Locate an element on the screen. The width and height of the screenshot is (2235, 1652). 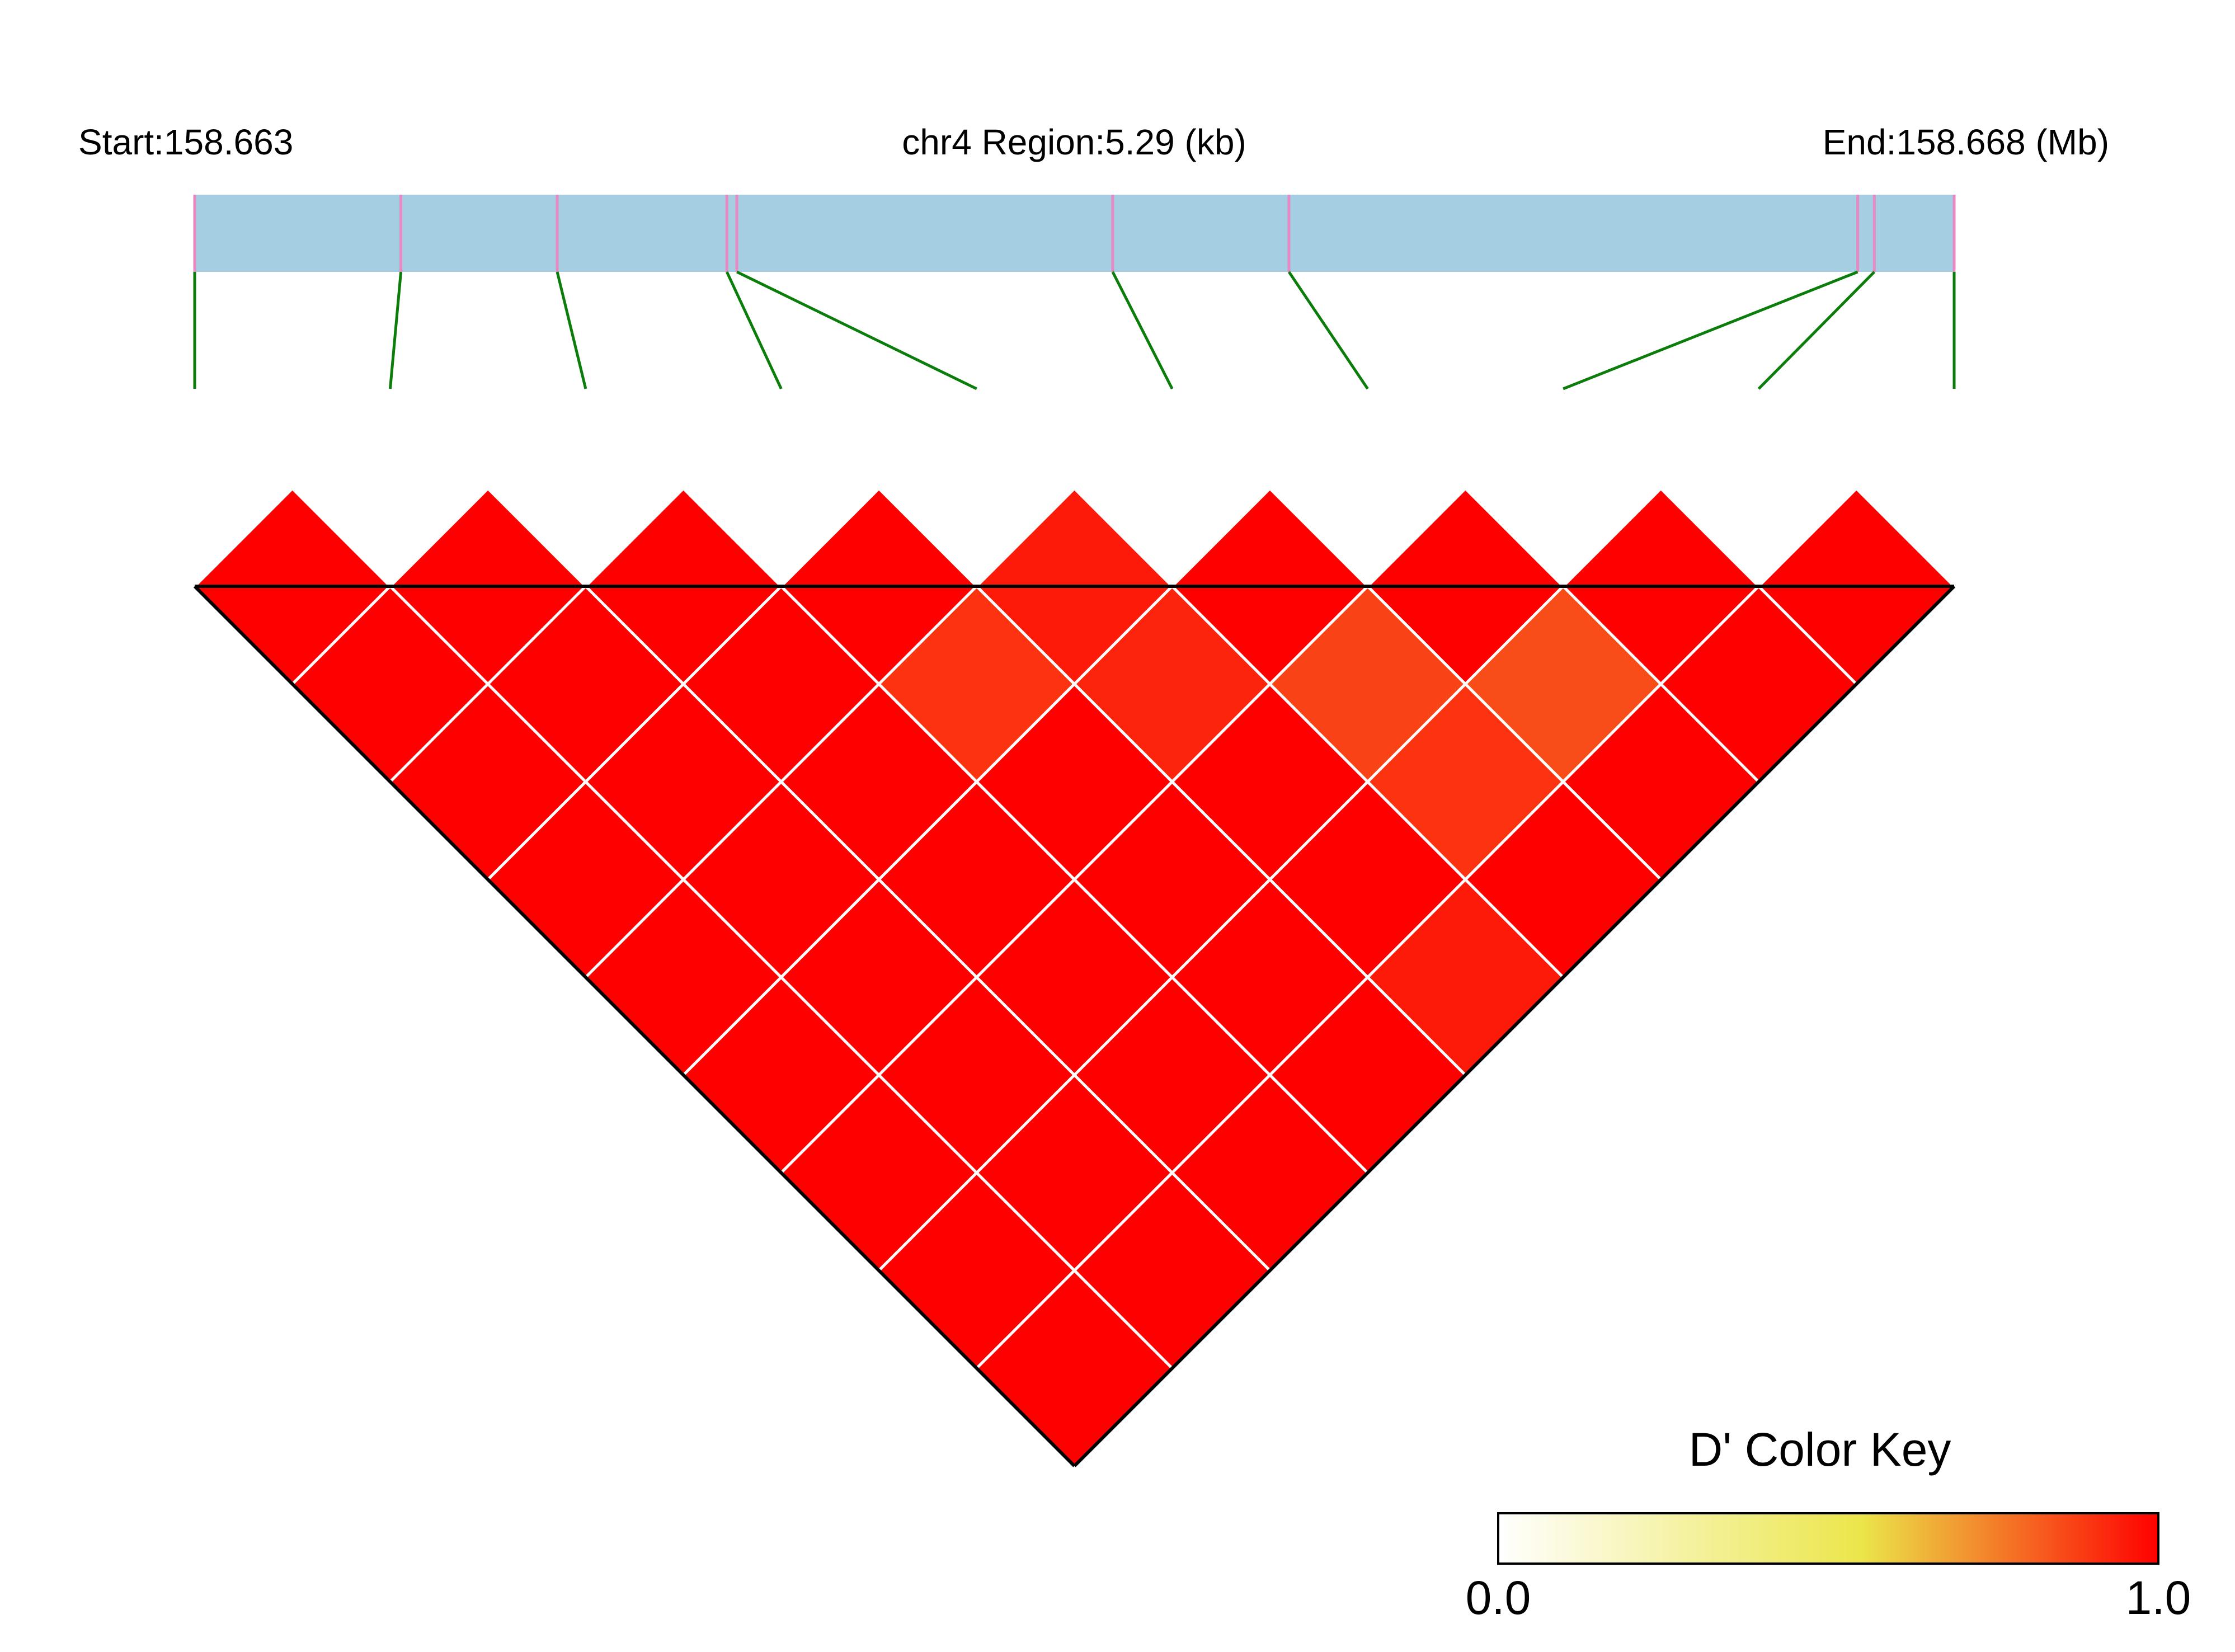
region-bar is located at coordinates (1074, 234).